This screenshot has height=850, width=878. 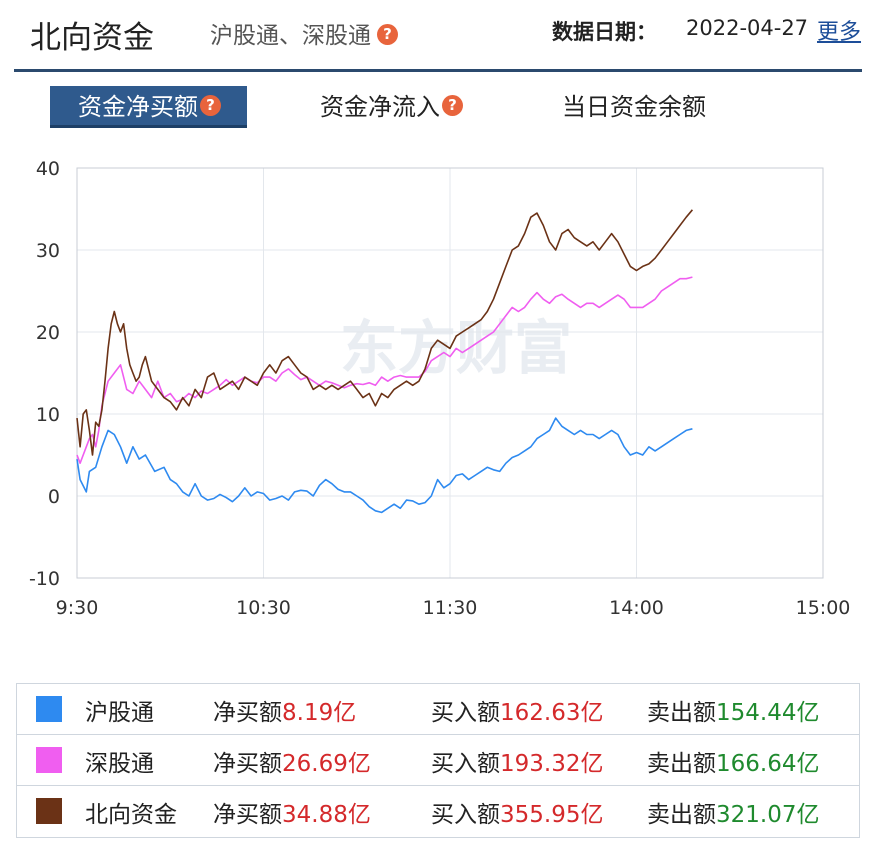 I want to click on buy-cell: 买入额355.95亿, so click(x=517, y=812).